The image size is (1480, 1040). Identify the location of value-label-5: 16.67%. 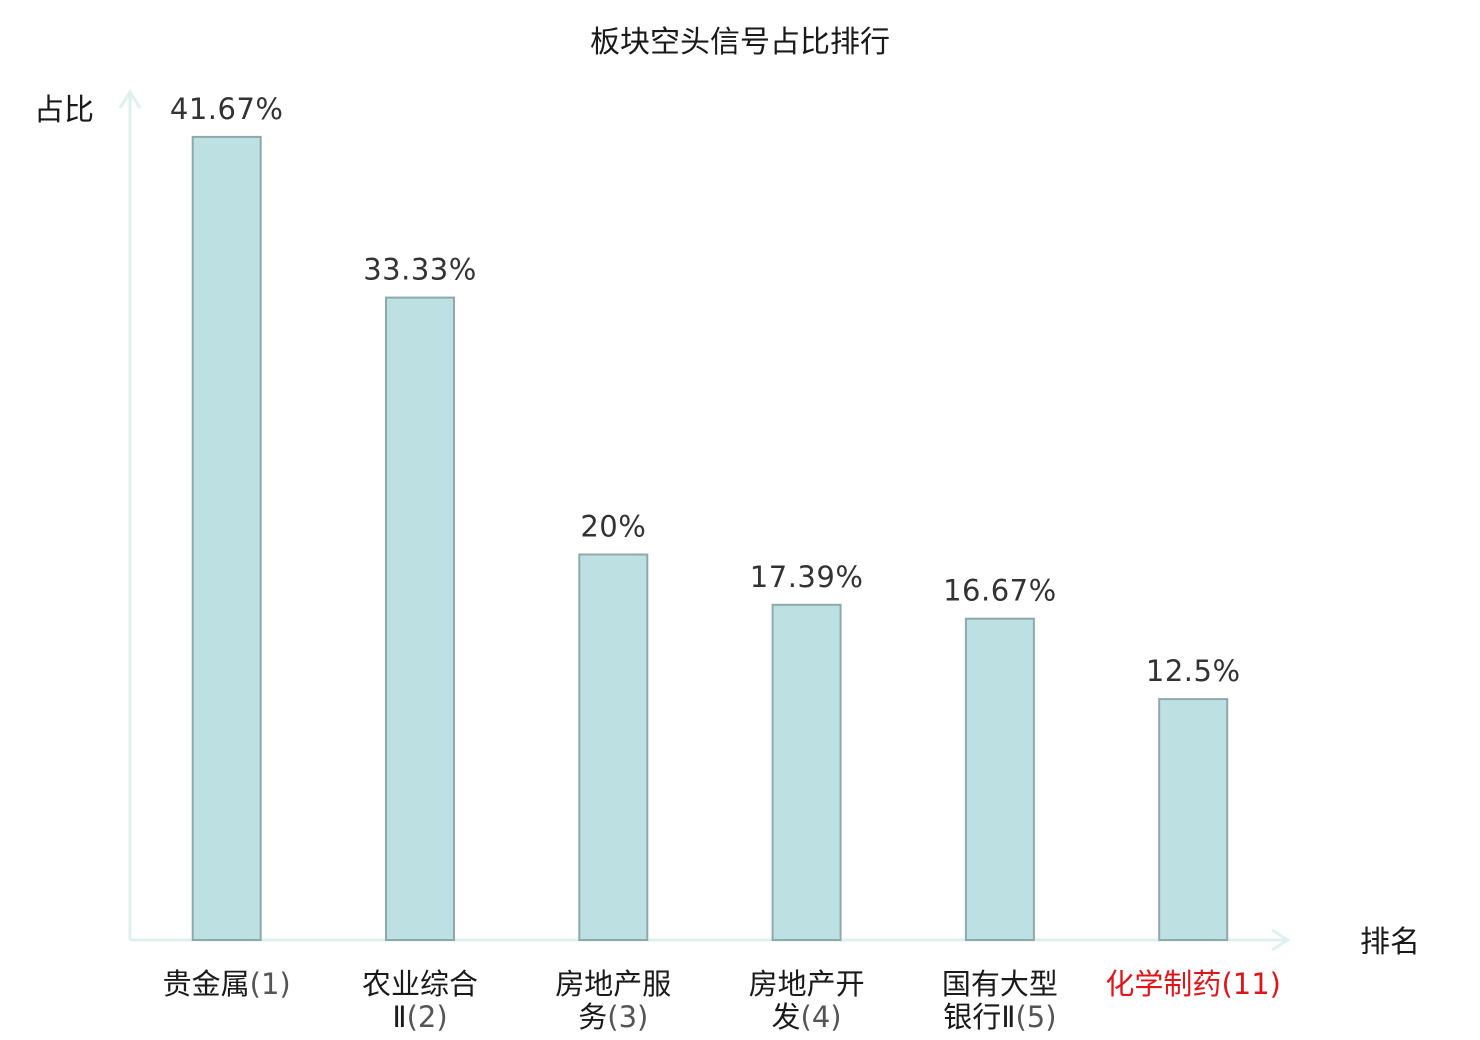
(1000, 591).